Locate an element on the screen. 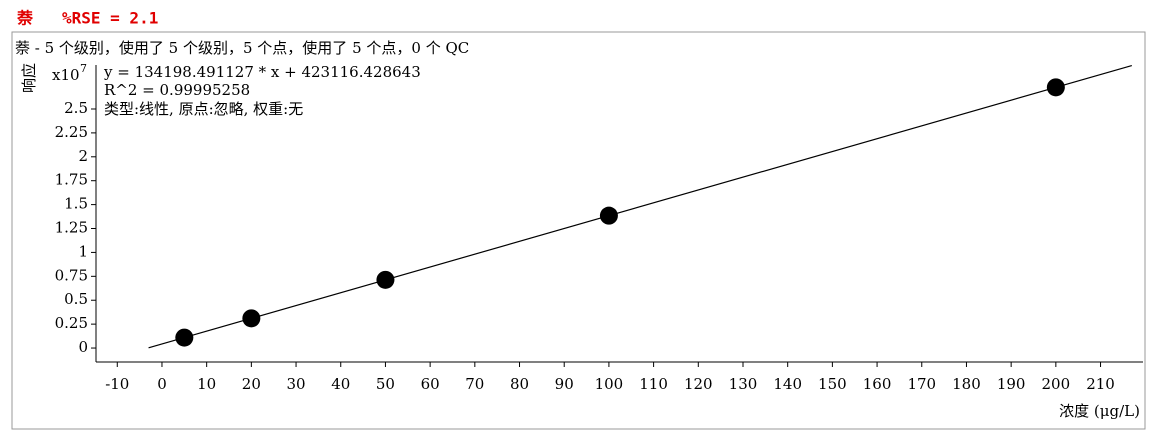 Image resolution: width=1155 pixels, height=435 pixels. y-scale-label: x10 is located at coordinates (66, 75).